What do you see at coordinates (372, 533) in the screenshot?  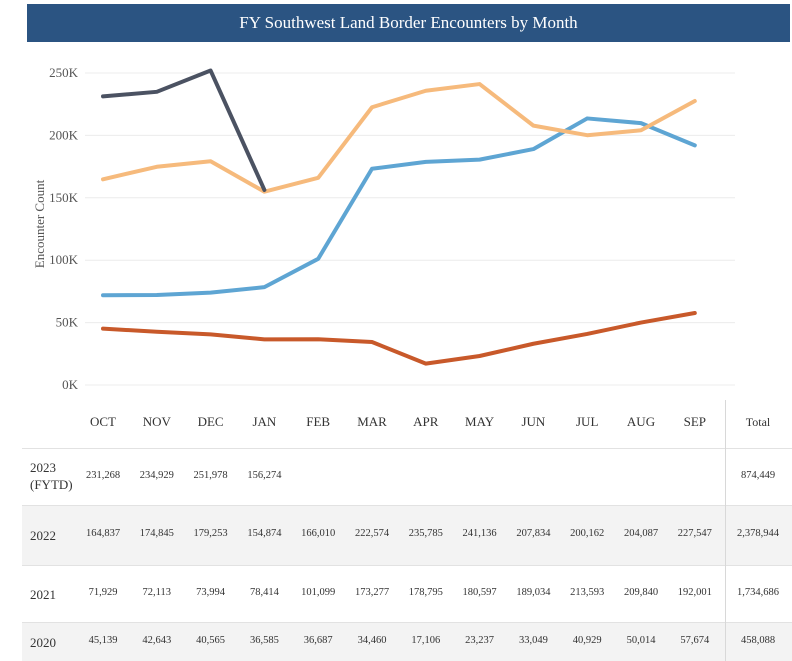 I see `table-cell: 222,574` at bounding box center [372, 533].